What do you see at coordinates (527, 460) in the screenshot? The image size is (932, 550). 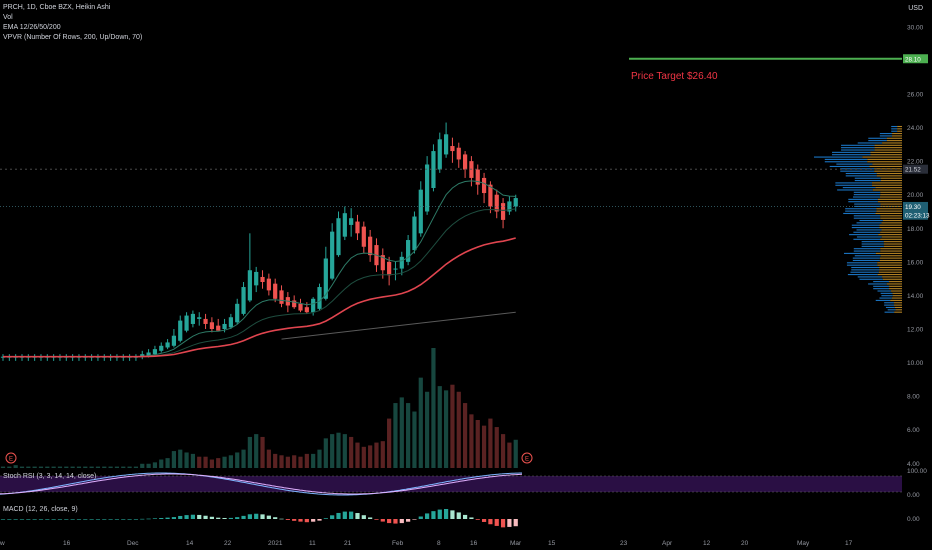 I see `earnings-letter: E` at bounding box center [527, 460].